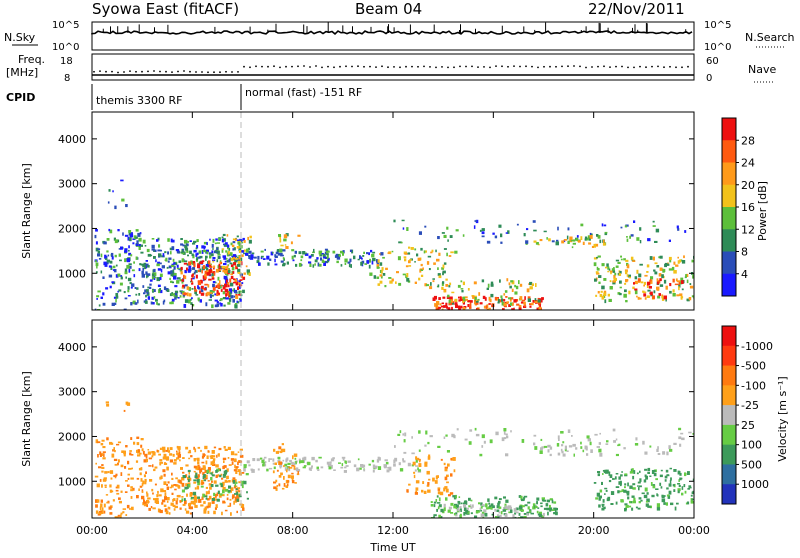 This screenshot has height=558, width=800. What do you see at coordinates (72, 436) in the screenshot?
I see `y-tick-label: 2000` at bounding box center [72, 436].